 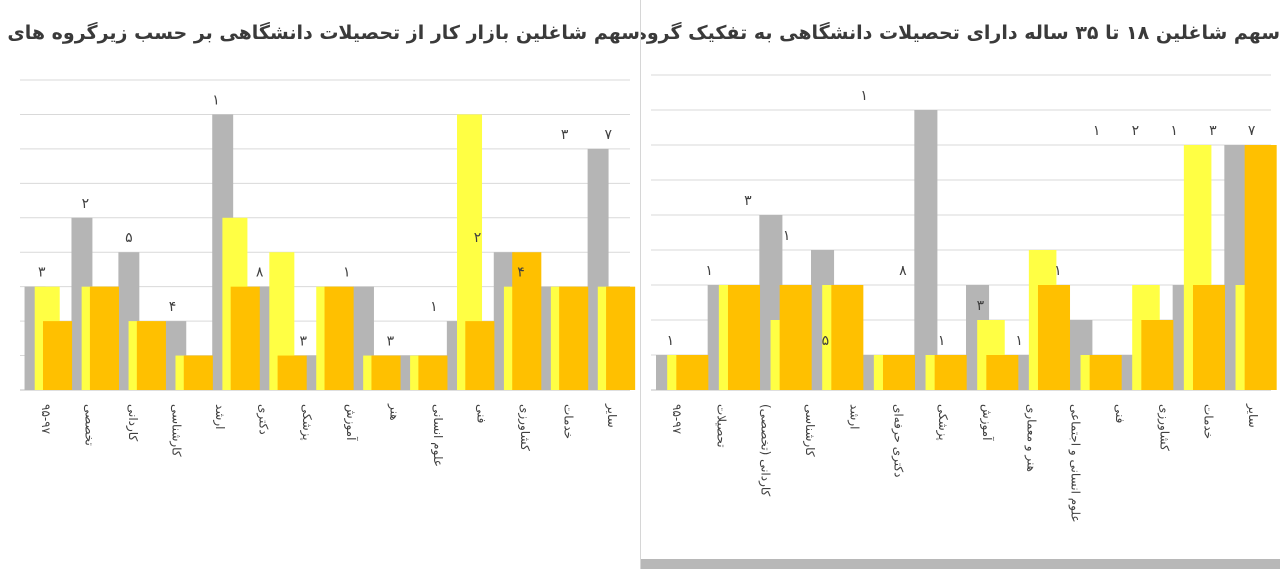 What do you see at coordinates (393, 412) in the screenshot?
I see `left-x-tick-label: هنر` at bounding box center [393, 412].